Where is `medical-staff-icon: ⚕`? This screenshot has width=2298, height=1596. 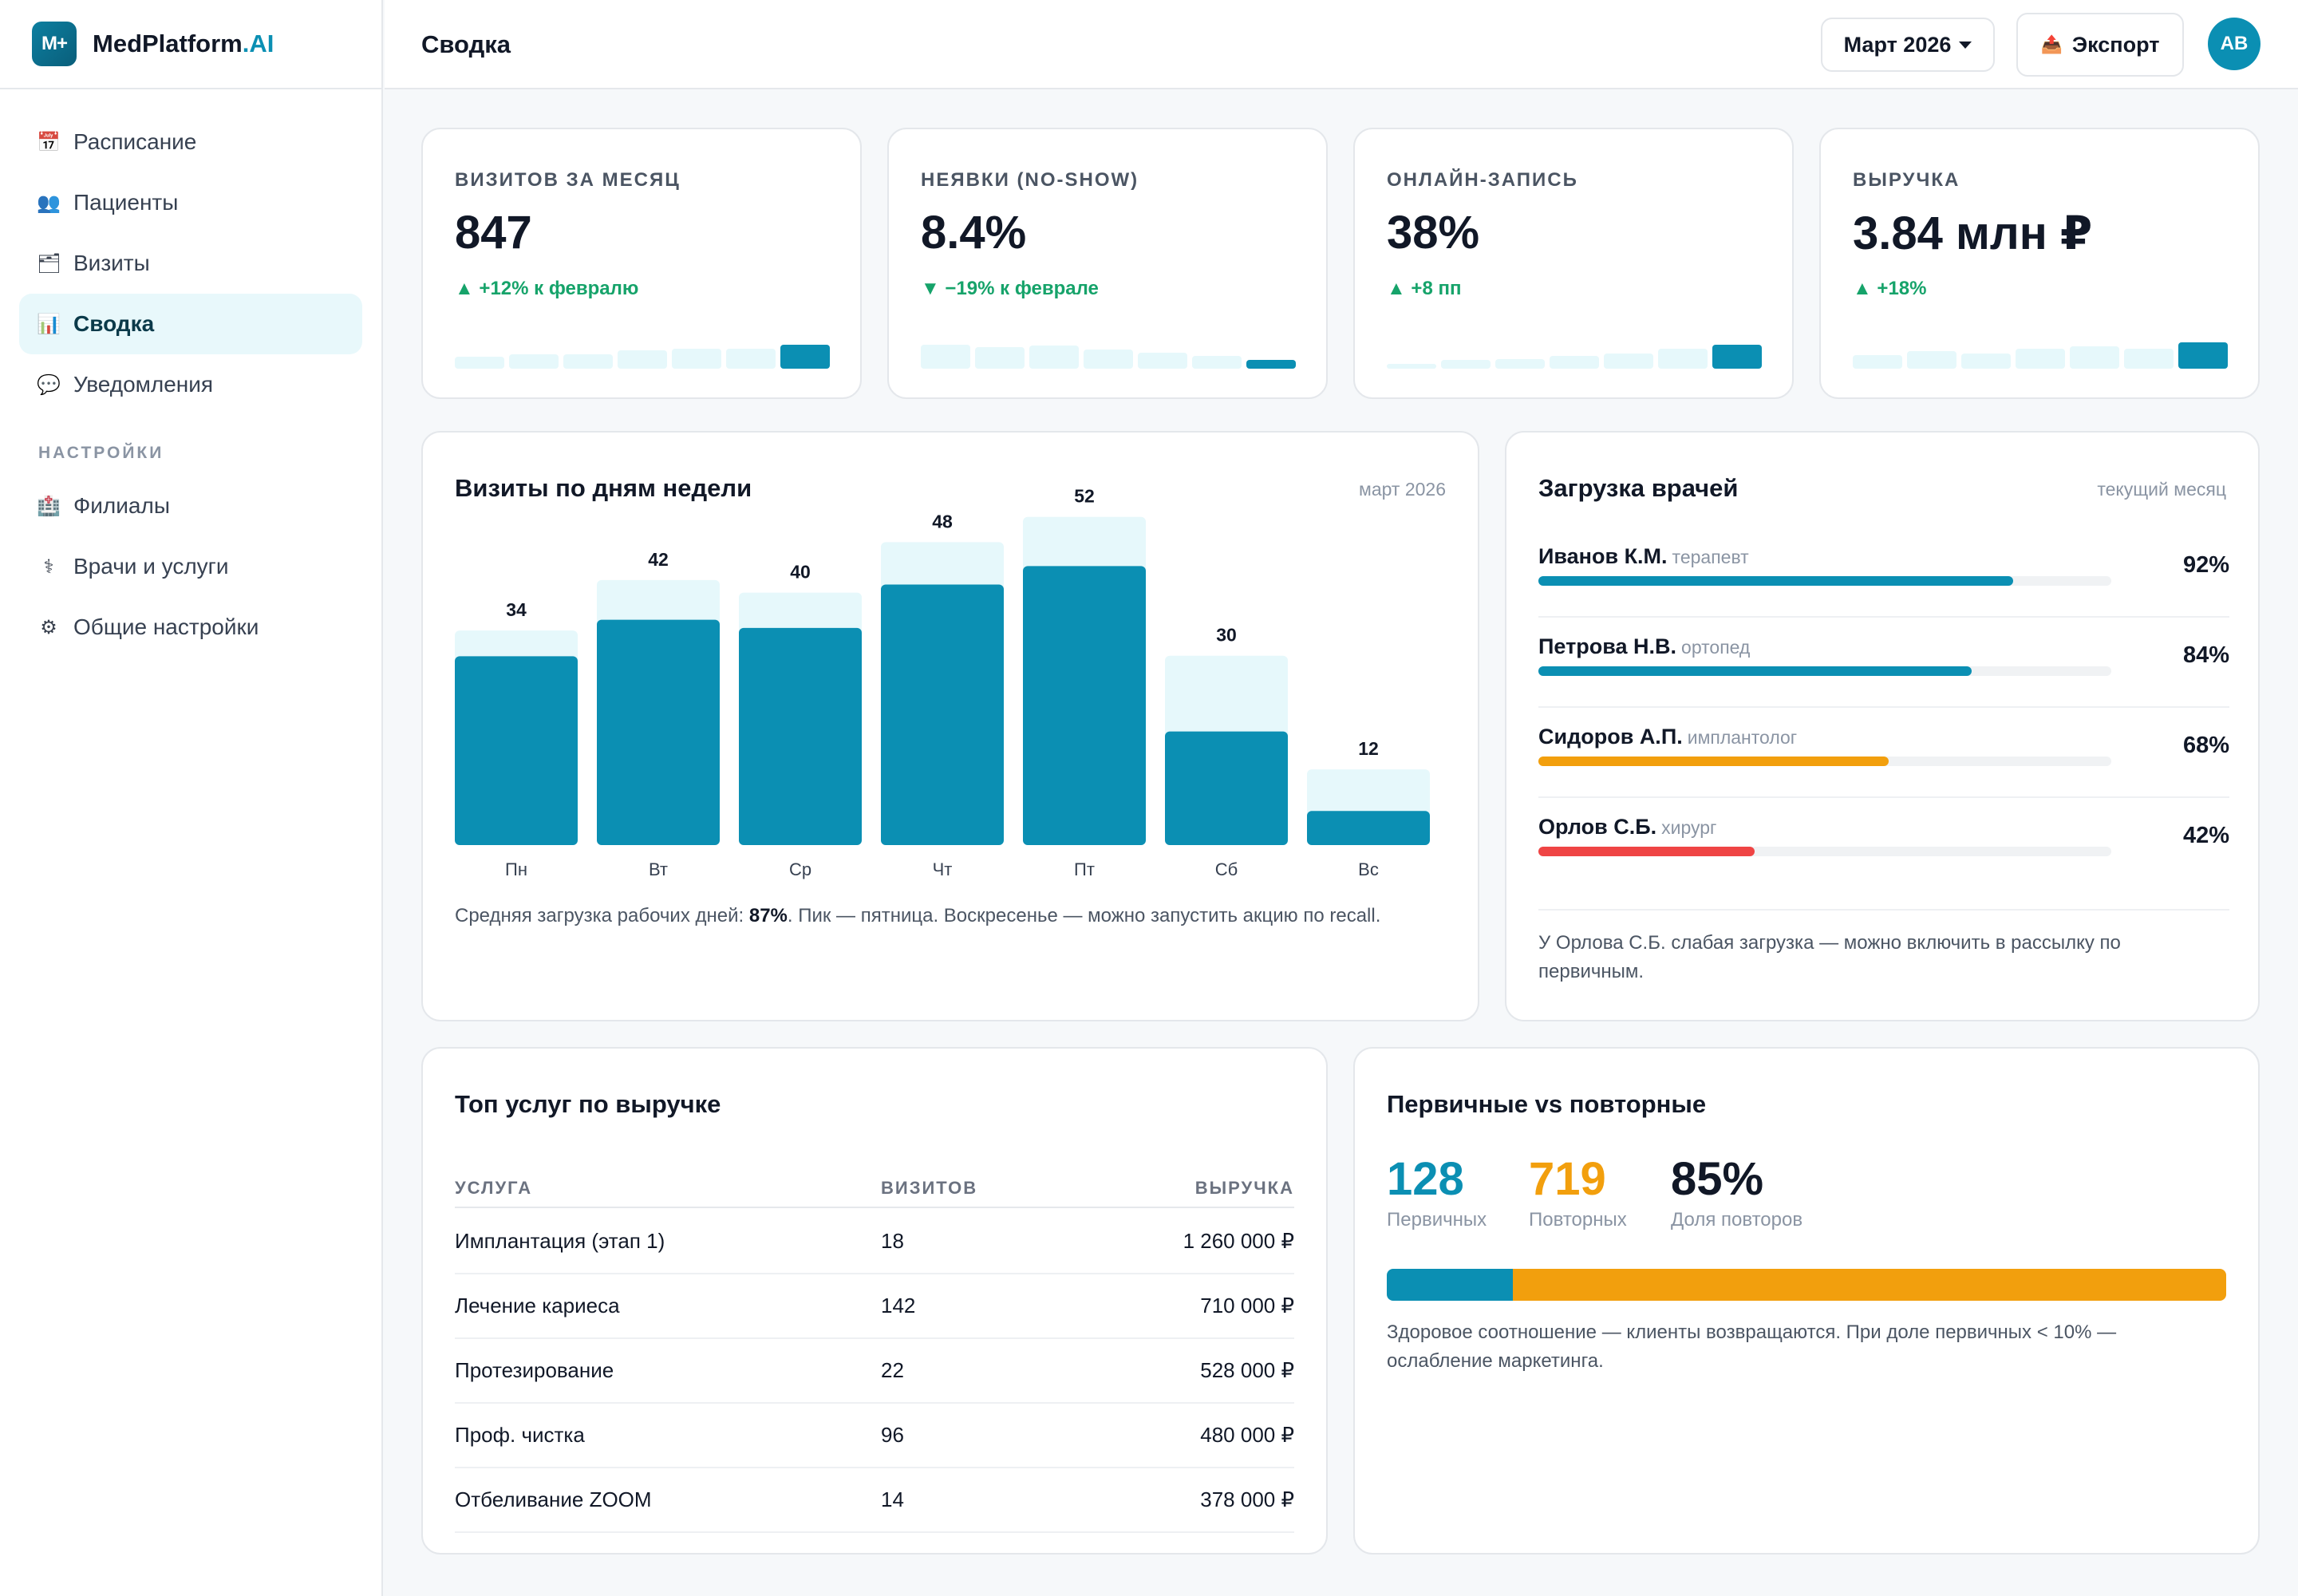
medical-staff-icon: ⚕ is located at coordinates (49, 566).